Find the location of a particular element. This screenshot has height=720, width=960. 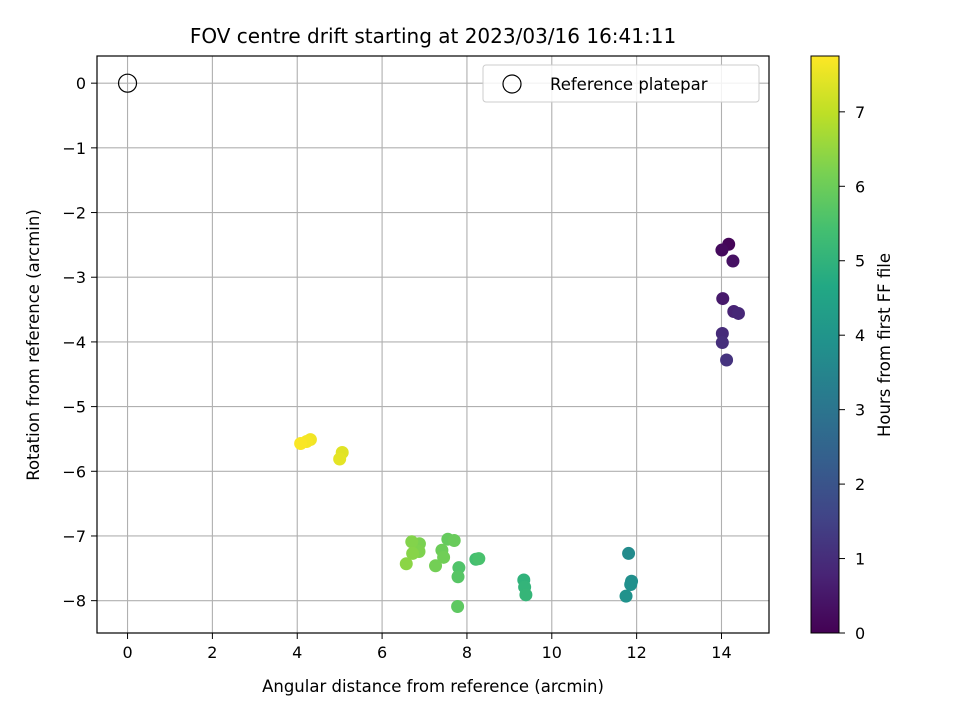

colorbar: 0 1 2 3 4 5 6 7 Hours from first FF file is located at coordinates (852, 349).